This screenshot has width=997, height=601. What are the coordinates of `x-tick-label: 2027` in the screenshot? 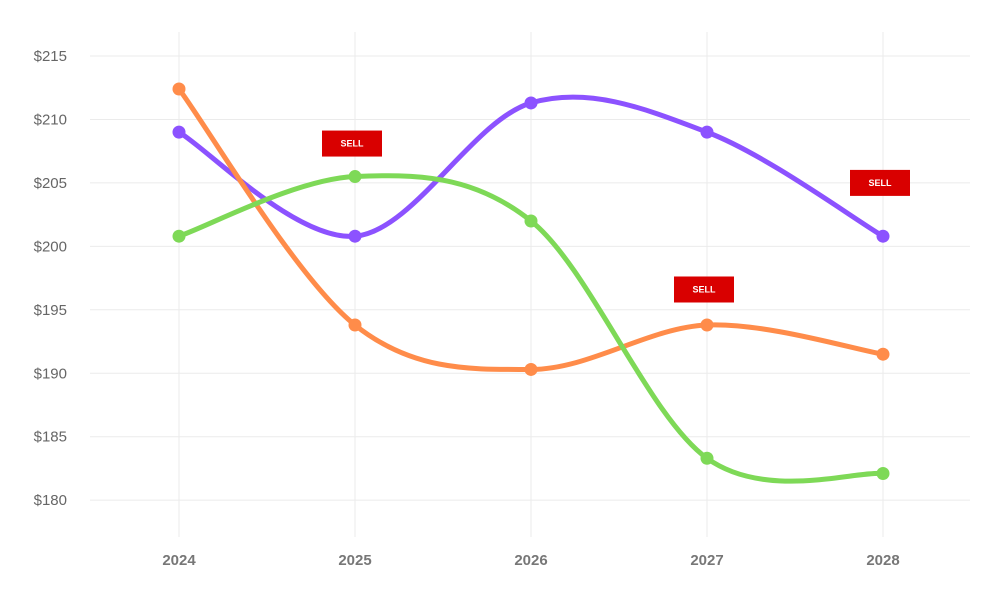 It's located at (706, 560).